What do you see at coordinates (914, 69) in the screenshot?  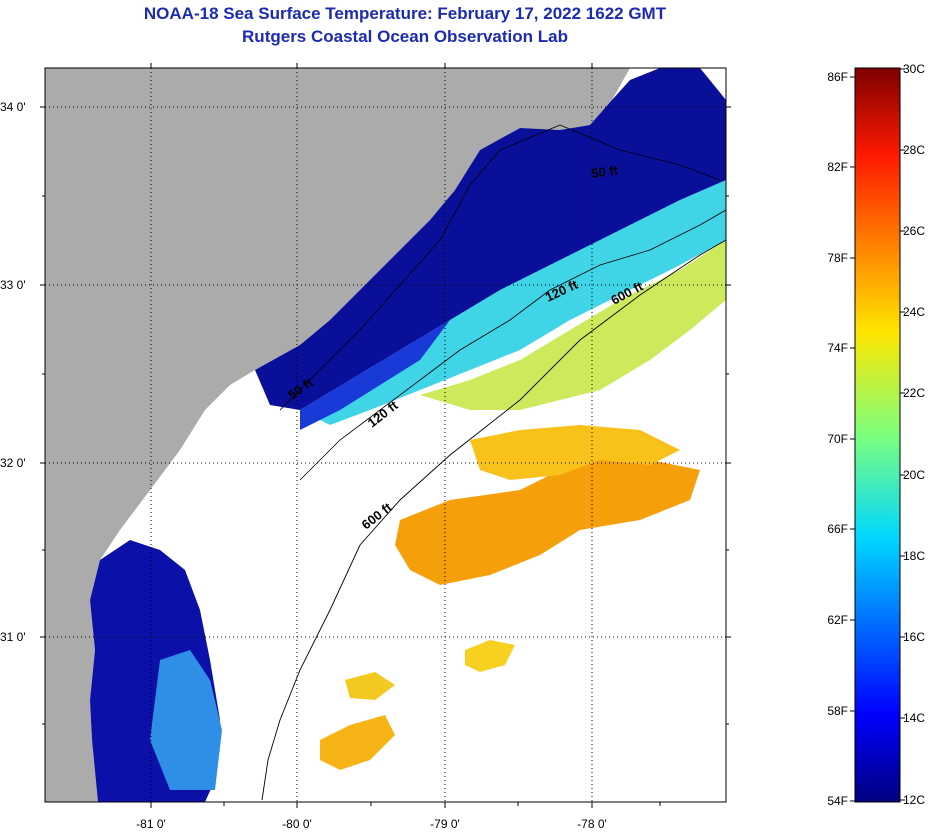 I see `colorbar-label-30c: 30C` at bounding box center [914, 69].